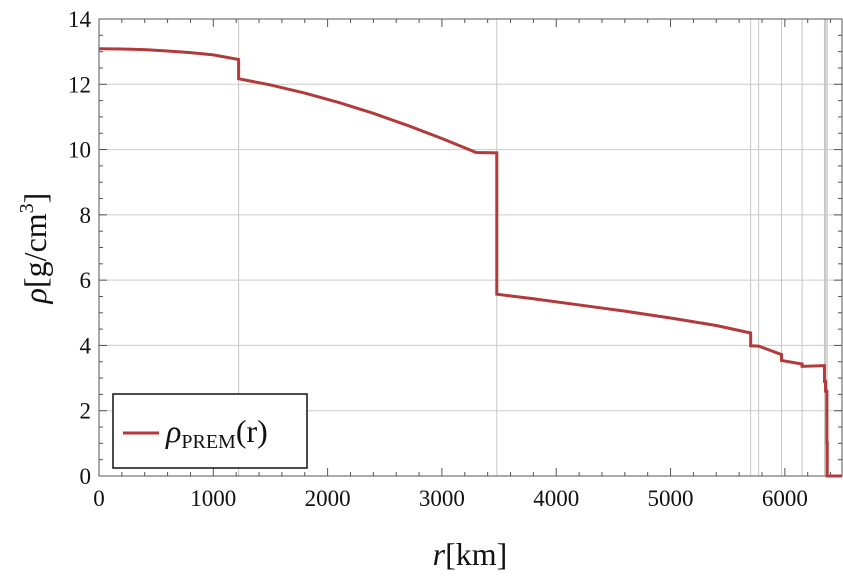 This screenshot has width=843, height=583. What do you see at coordinates (208, 442) in the screenshot?
I see `legend-subscript: PREM` at bounding box center [208, 442].